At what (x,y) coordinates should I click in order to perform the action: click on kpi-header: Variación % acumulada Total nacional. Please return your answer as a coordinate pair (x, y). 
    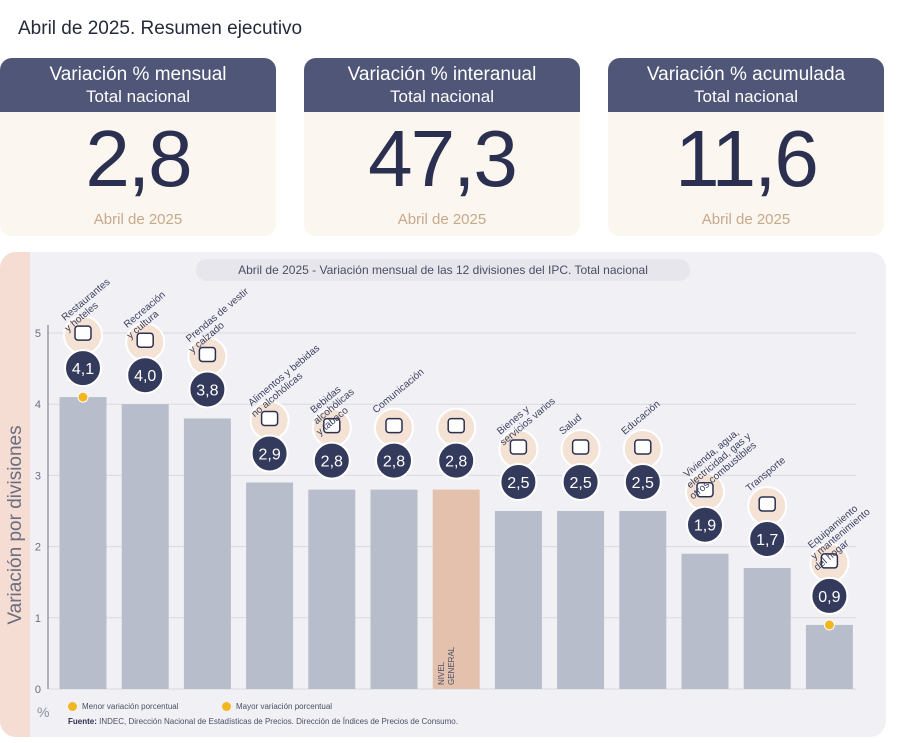
    Looking at the image, I should click on (746, 85).